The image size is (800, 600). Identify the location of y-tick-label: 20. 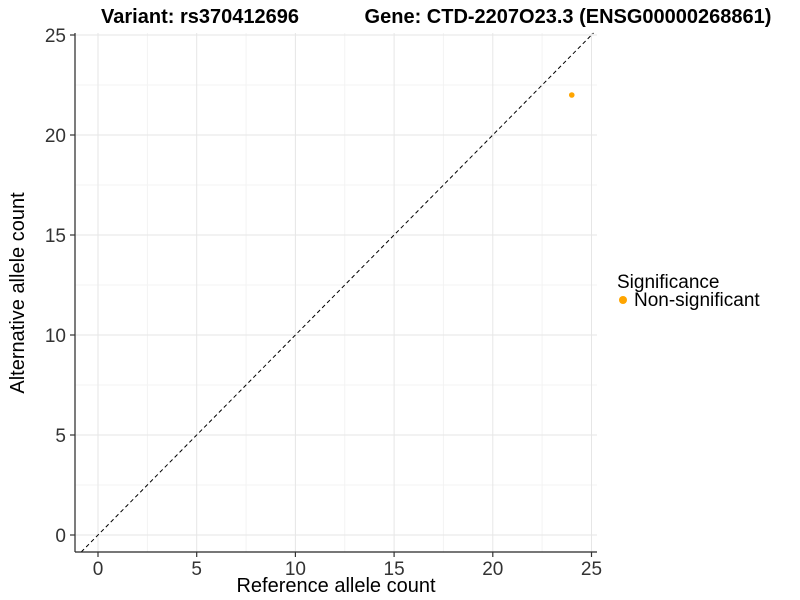
(55, 136).